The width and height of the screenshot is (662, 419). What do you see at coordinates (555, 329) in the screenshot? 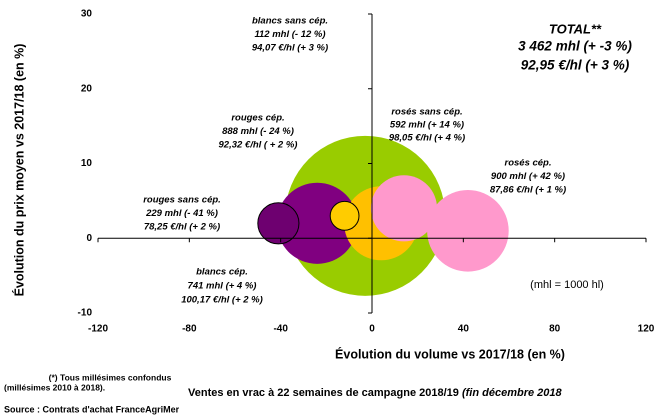
I see `x-tick-label: 80` at bounding box center [555, 329].